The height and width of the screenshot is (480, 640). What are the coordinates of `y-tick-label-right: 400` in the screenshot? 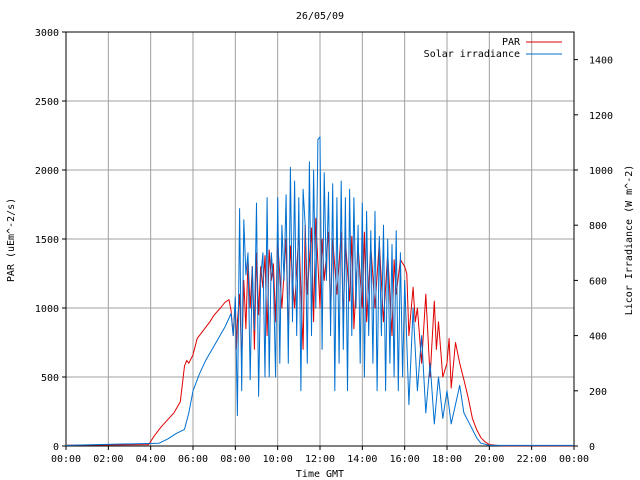 It's located at (598, 337).